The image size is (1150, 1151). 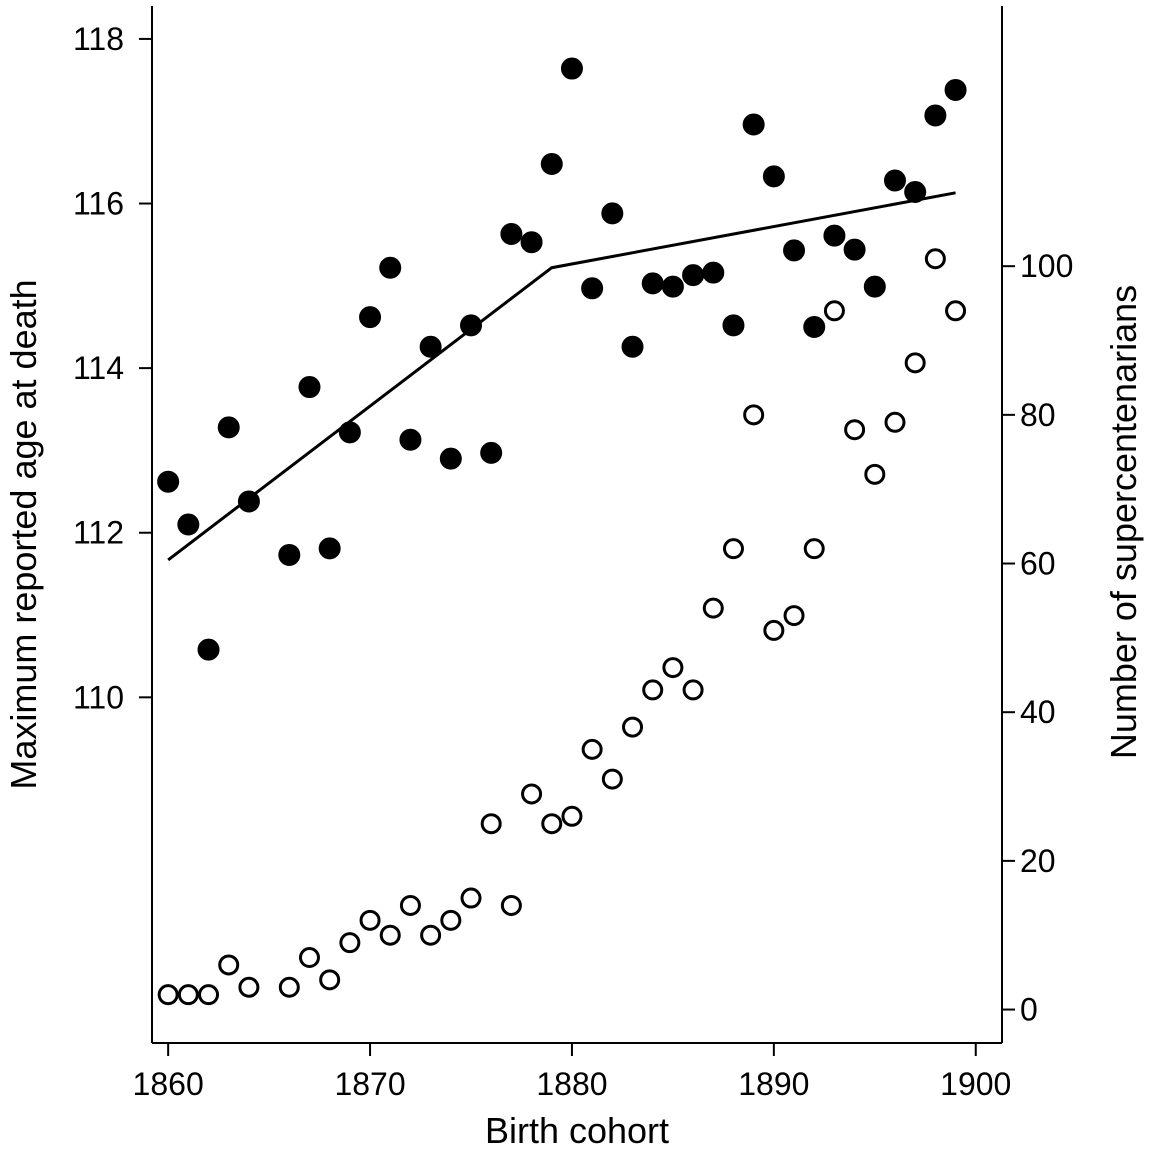 I want to click on y-left-tick-label: 118, so click(x=98, y=39).